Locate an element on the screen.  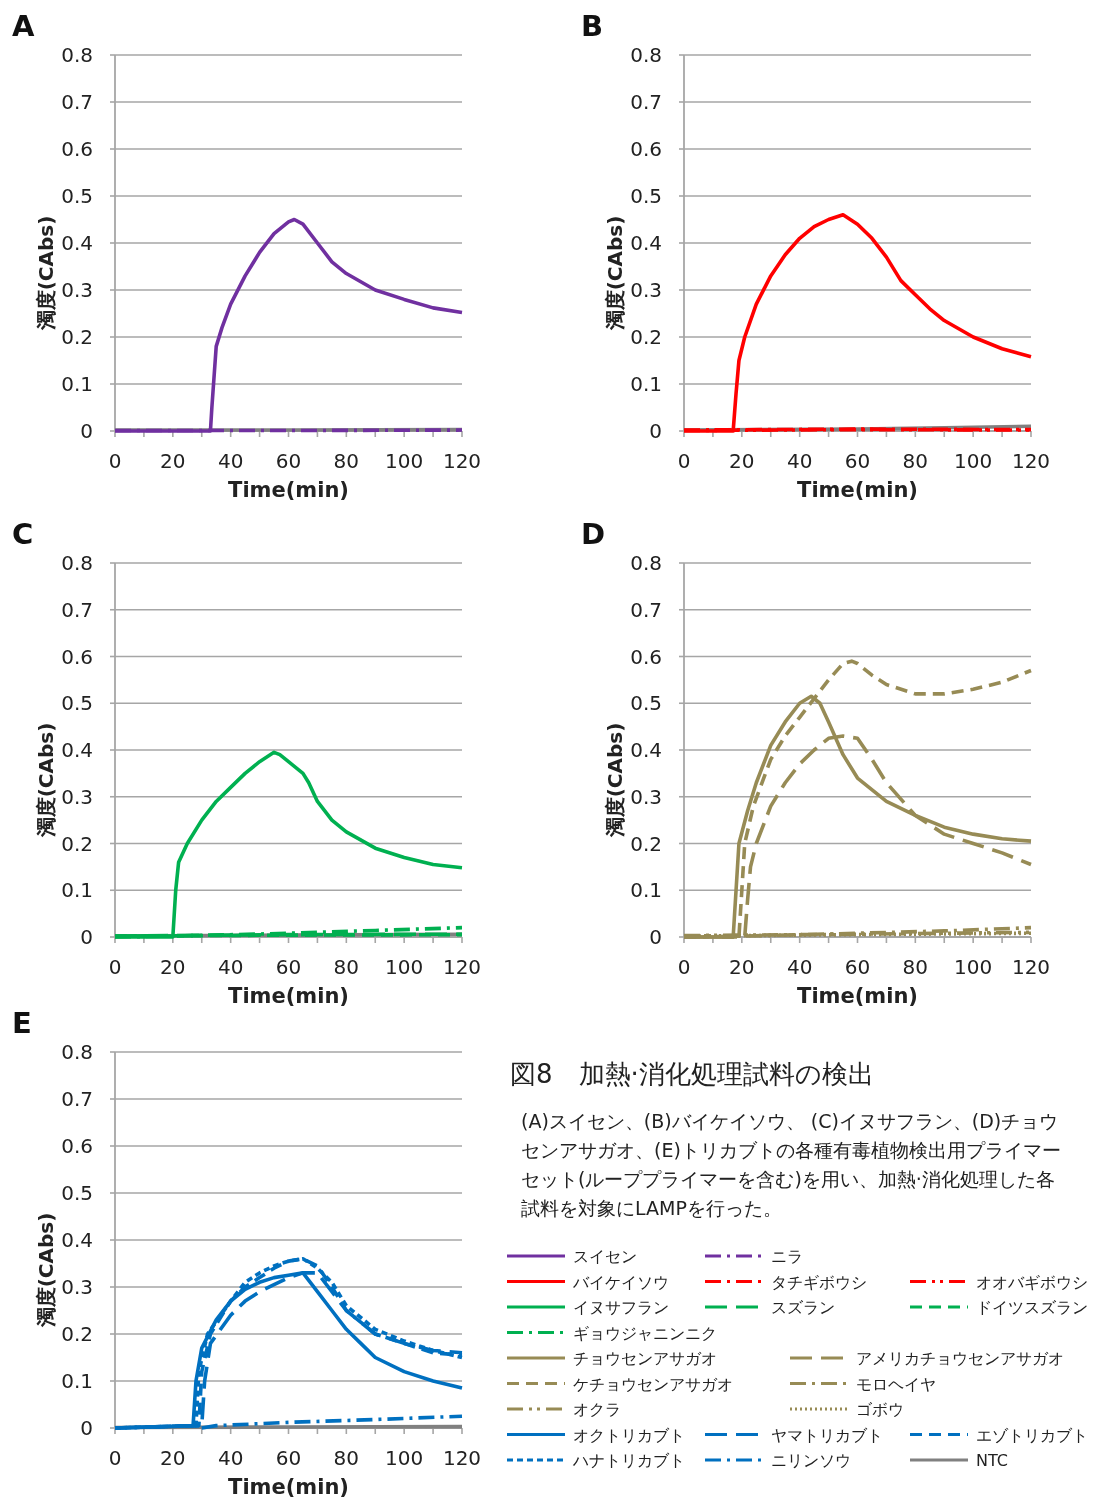
legend-label: NTC is located at coordinates (992, 1460).